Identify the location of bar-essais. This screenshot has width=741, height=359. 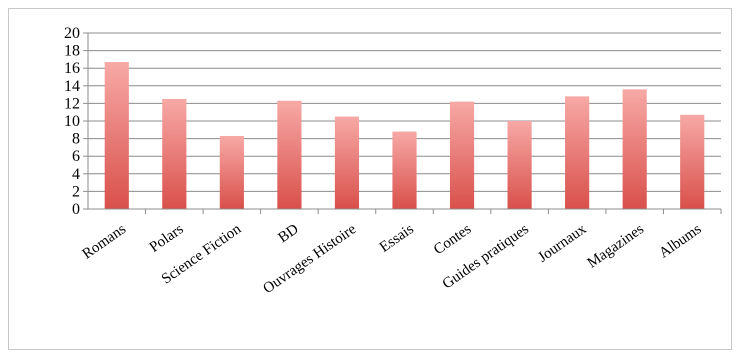
(404, 170).